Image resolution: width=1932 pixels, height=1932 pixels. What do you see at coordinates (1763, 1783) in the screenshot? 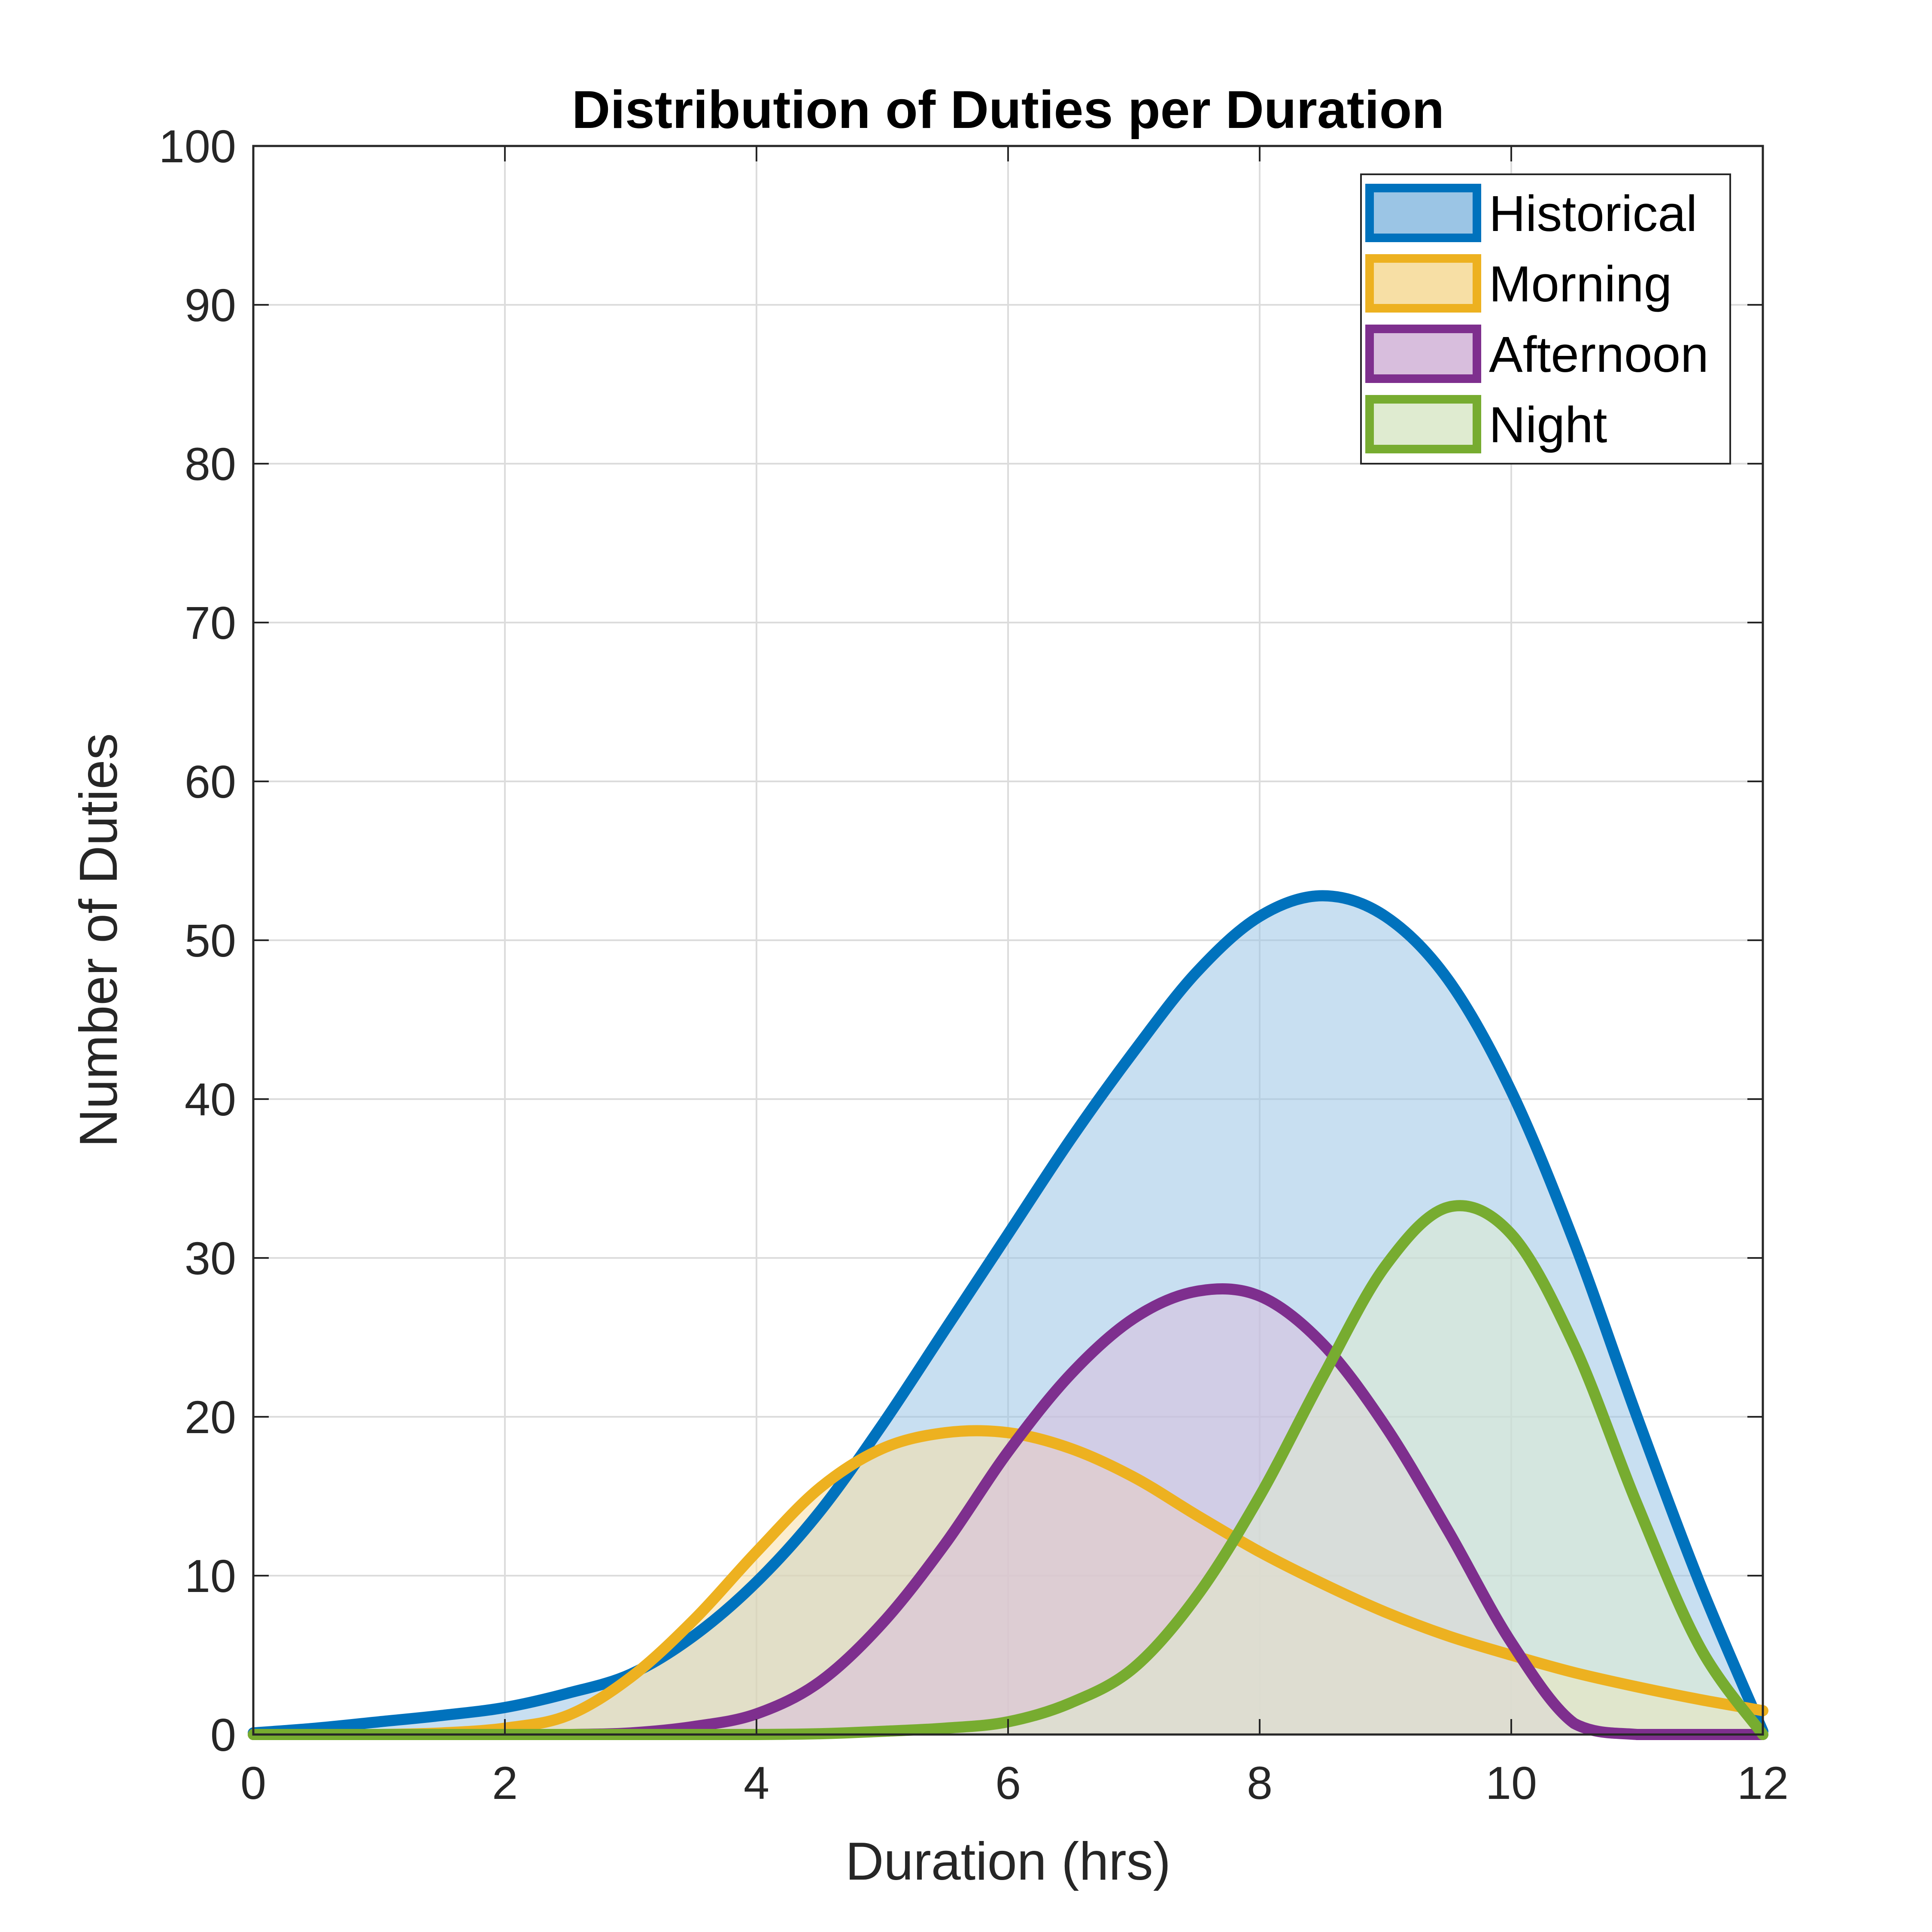
I see `x-tick-label: 12` at bounding box center [1763, 1783].